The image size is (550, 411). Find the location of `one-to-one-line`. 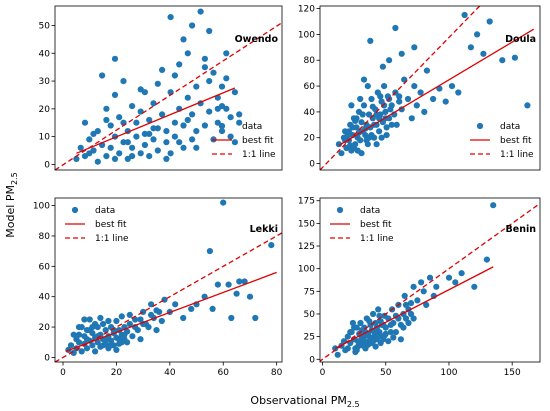

one-to-one-line is located at coordinates (168, 95).